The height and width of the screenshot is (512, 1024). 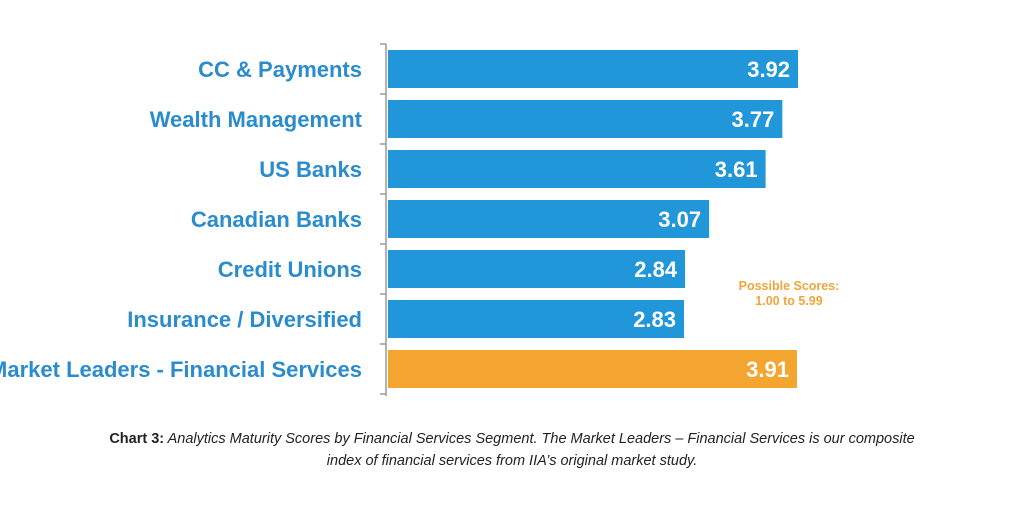 What do you see at coordinates (654, 319) in the screenshot?
I see `value-label-5: 2.83` at bounding box center [654, 319].